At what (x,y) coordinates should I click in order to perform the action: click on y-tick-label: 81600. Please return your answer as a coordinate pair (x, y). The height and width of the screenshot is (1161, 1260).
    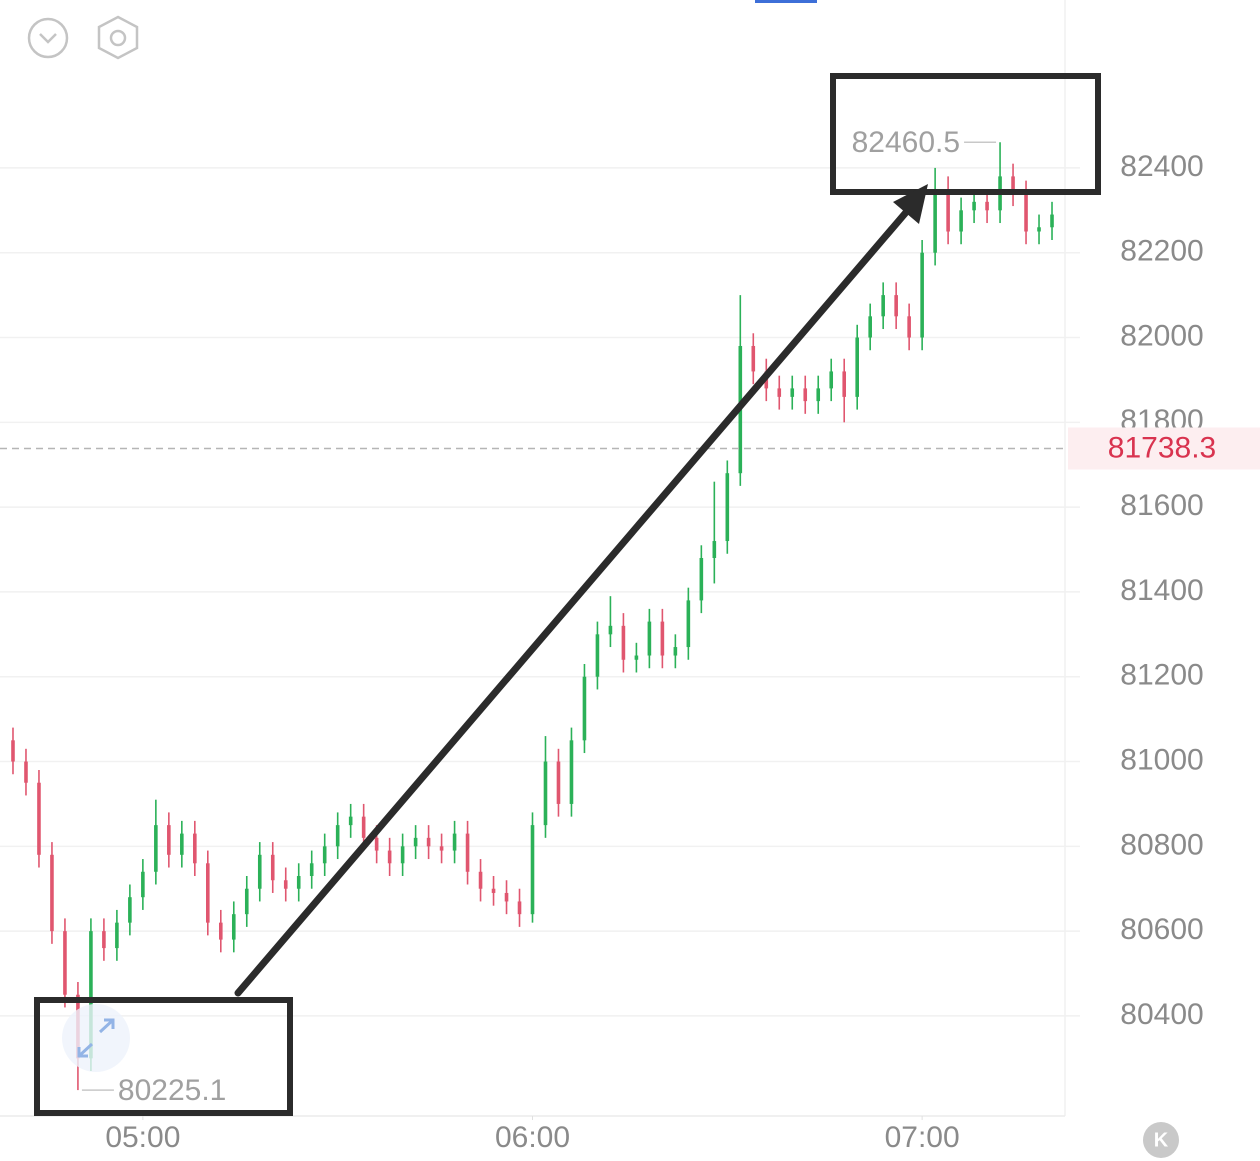
    Looking at the image, I should click on (1161, 505).